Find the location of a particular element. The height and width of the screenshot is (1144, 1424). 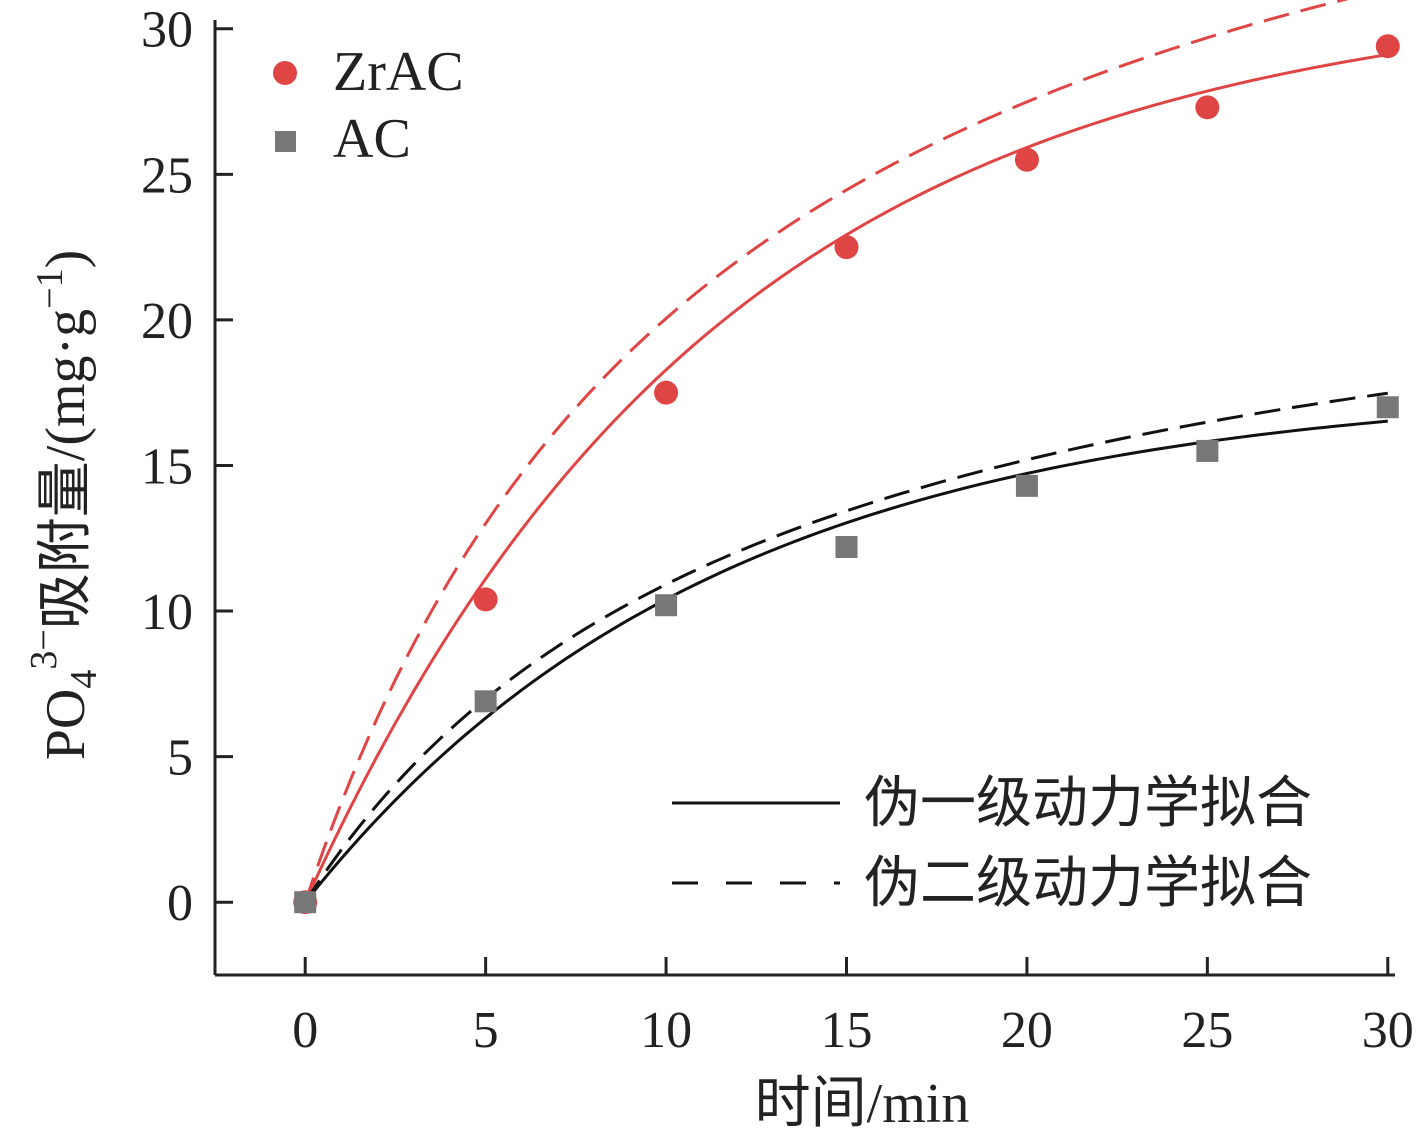

y-ticks: 0 5 10 15 20 25 30 is located at coordinates (187, 467).